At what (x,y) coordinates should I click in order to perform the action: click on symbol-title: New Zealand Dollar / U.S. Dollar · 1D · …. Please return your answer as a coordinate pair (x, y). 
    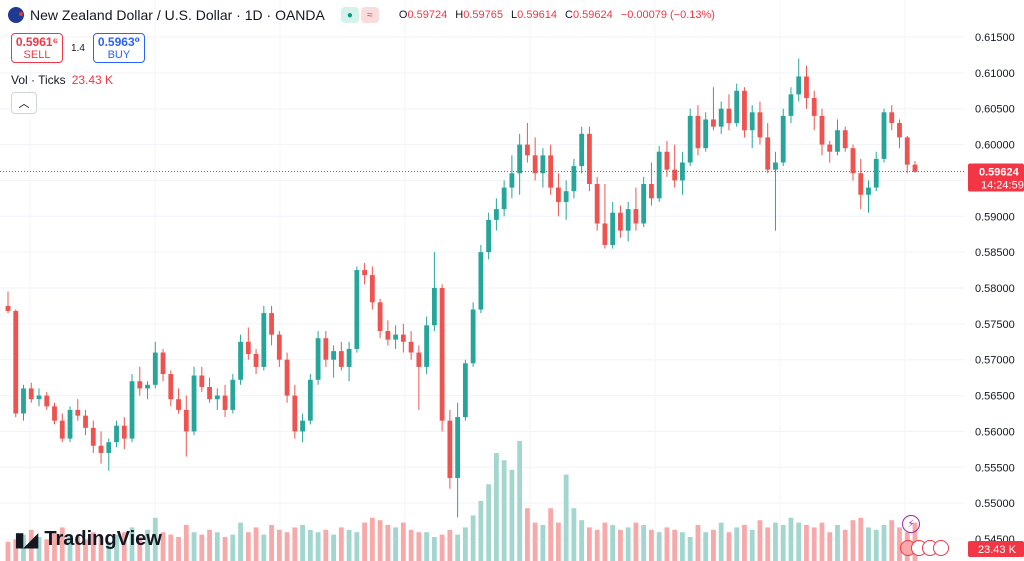
    Looking at the image, I should click on (177, 15).